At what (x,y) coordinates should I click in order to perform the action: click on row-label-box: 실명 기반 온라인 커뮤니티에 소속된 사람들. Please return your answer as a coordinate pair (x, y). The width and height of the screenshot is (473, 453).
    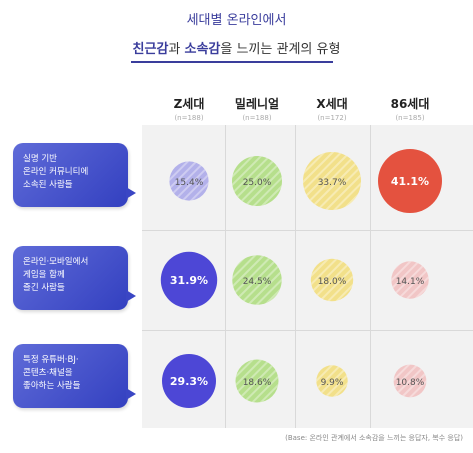
    Looking at the image, I should click on (74, 175).